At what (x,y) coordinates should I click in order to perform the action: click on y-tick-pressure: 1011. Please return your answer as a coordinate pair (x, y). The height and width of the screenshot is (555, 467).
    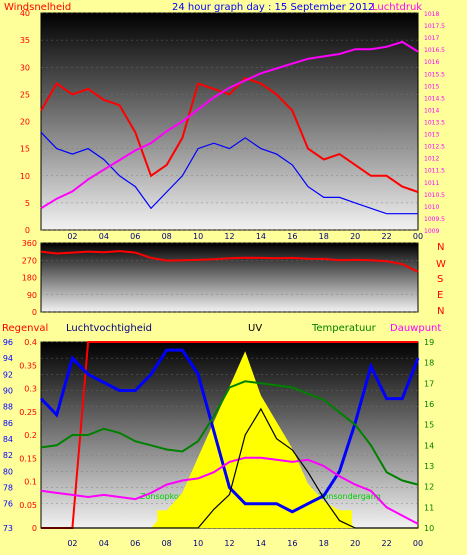
    Looking at the image, I should click on (431, 183).